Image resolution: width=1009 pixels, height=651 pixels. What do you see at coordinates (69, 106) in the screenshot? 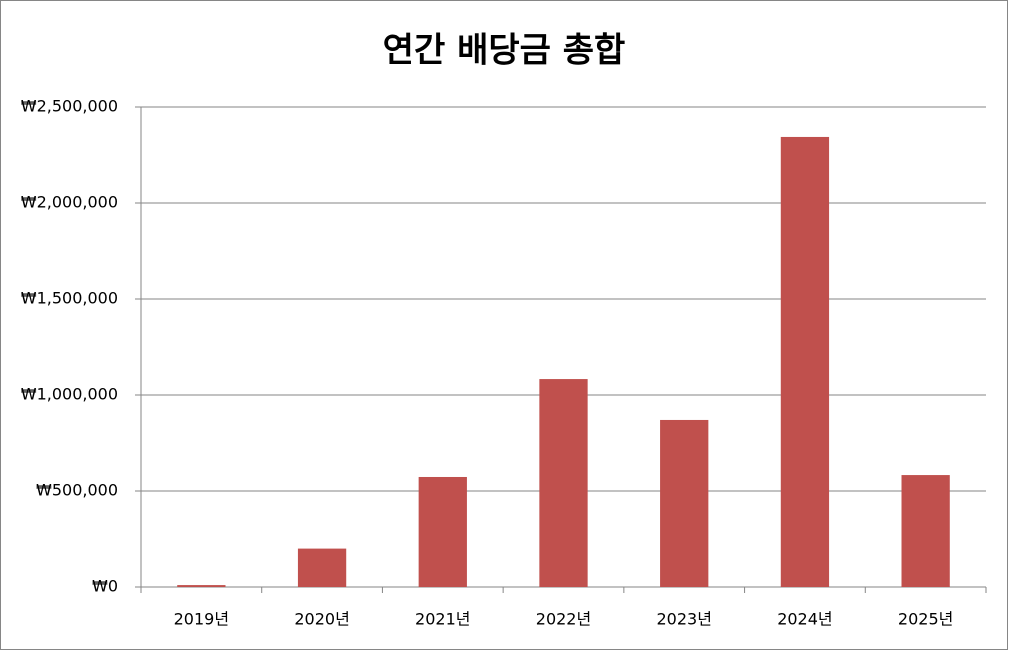
I see `y-tick-label: ₩2,500,000` at bounding box center [69, 106].